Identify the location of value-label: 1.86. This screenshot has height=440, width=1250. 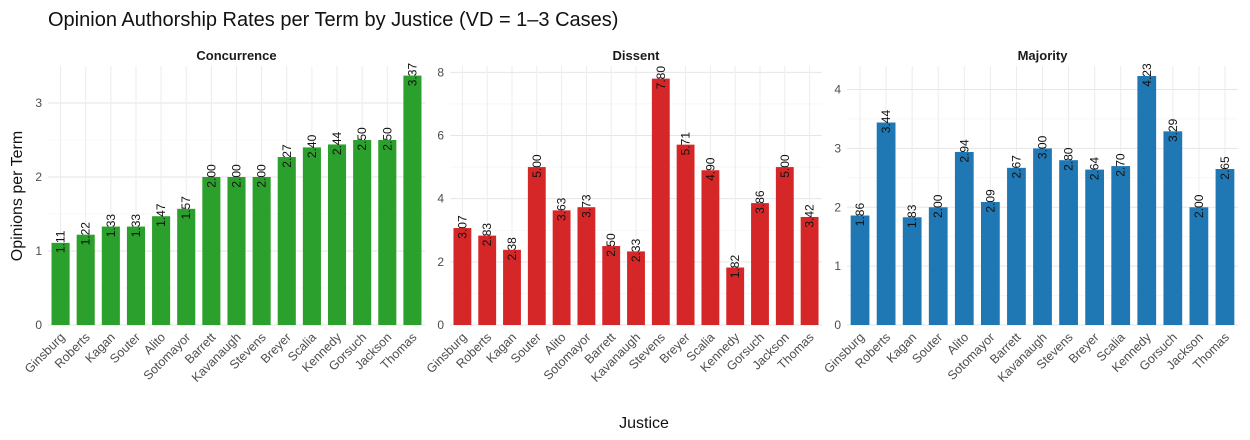
(860, 215).